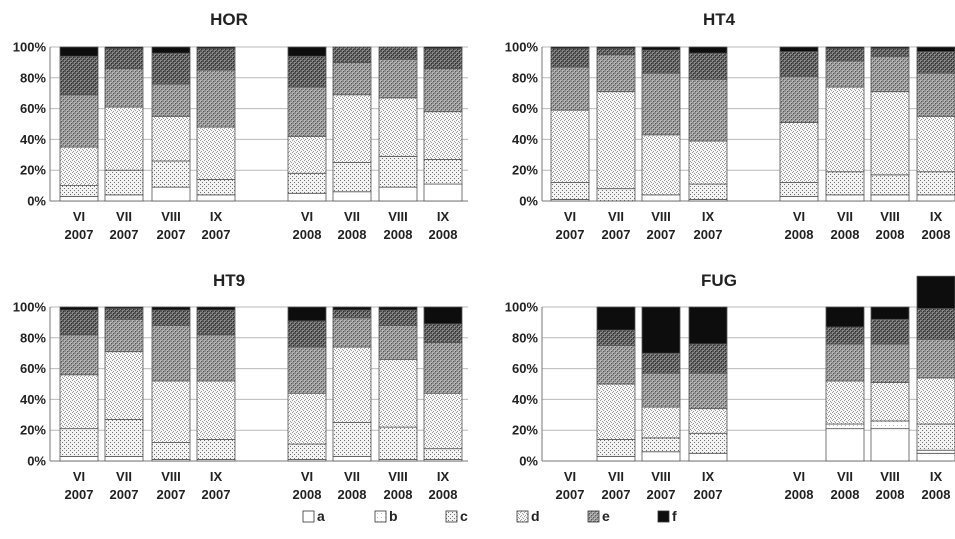 This screenshot has height=539, width=955. I want to click on legend-item-d: d, so click(528, 516).